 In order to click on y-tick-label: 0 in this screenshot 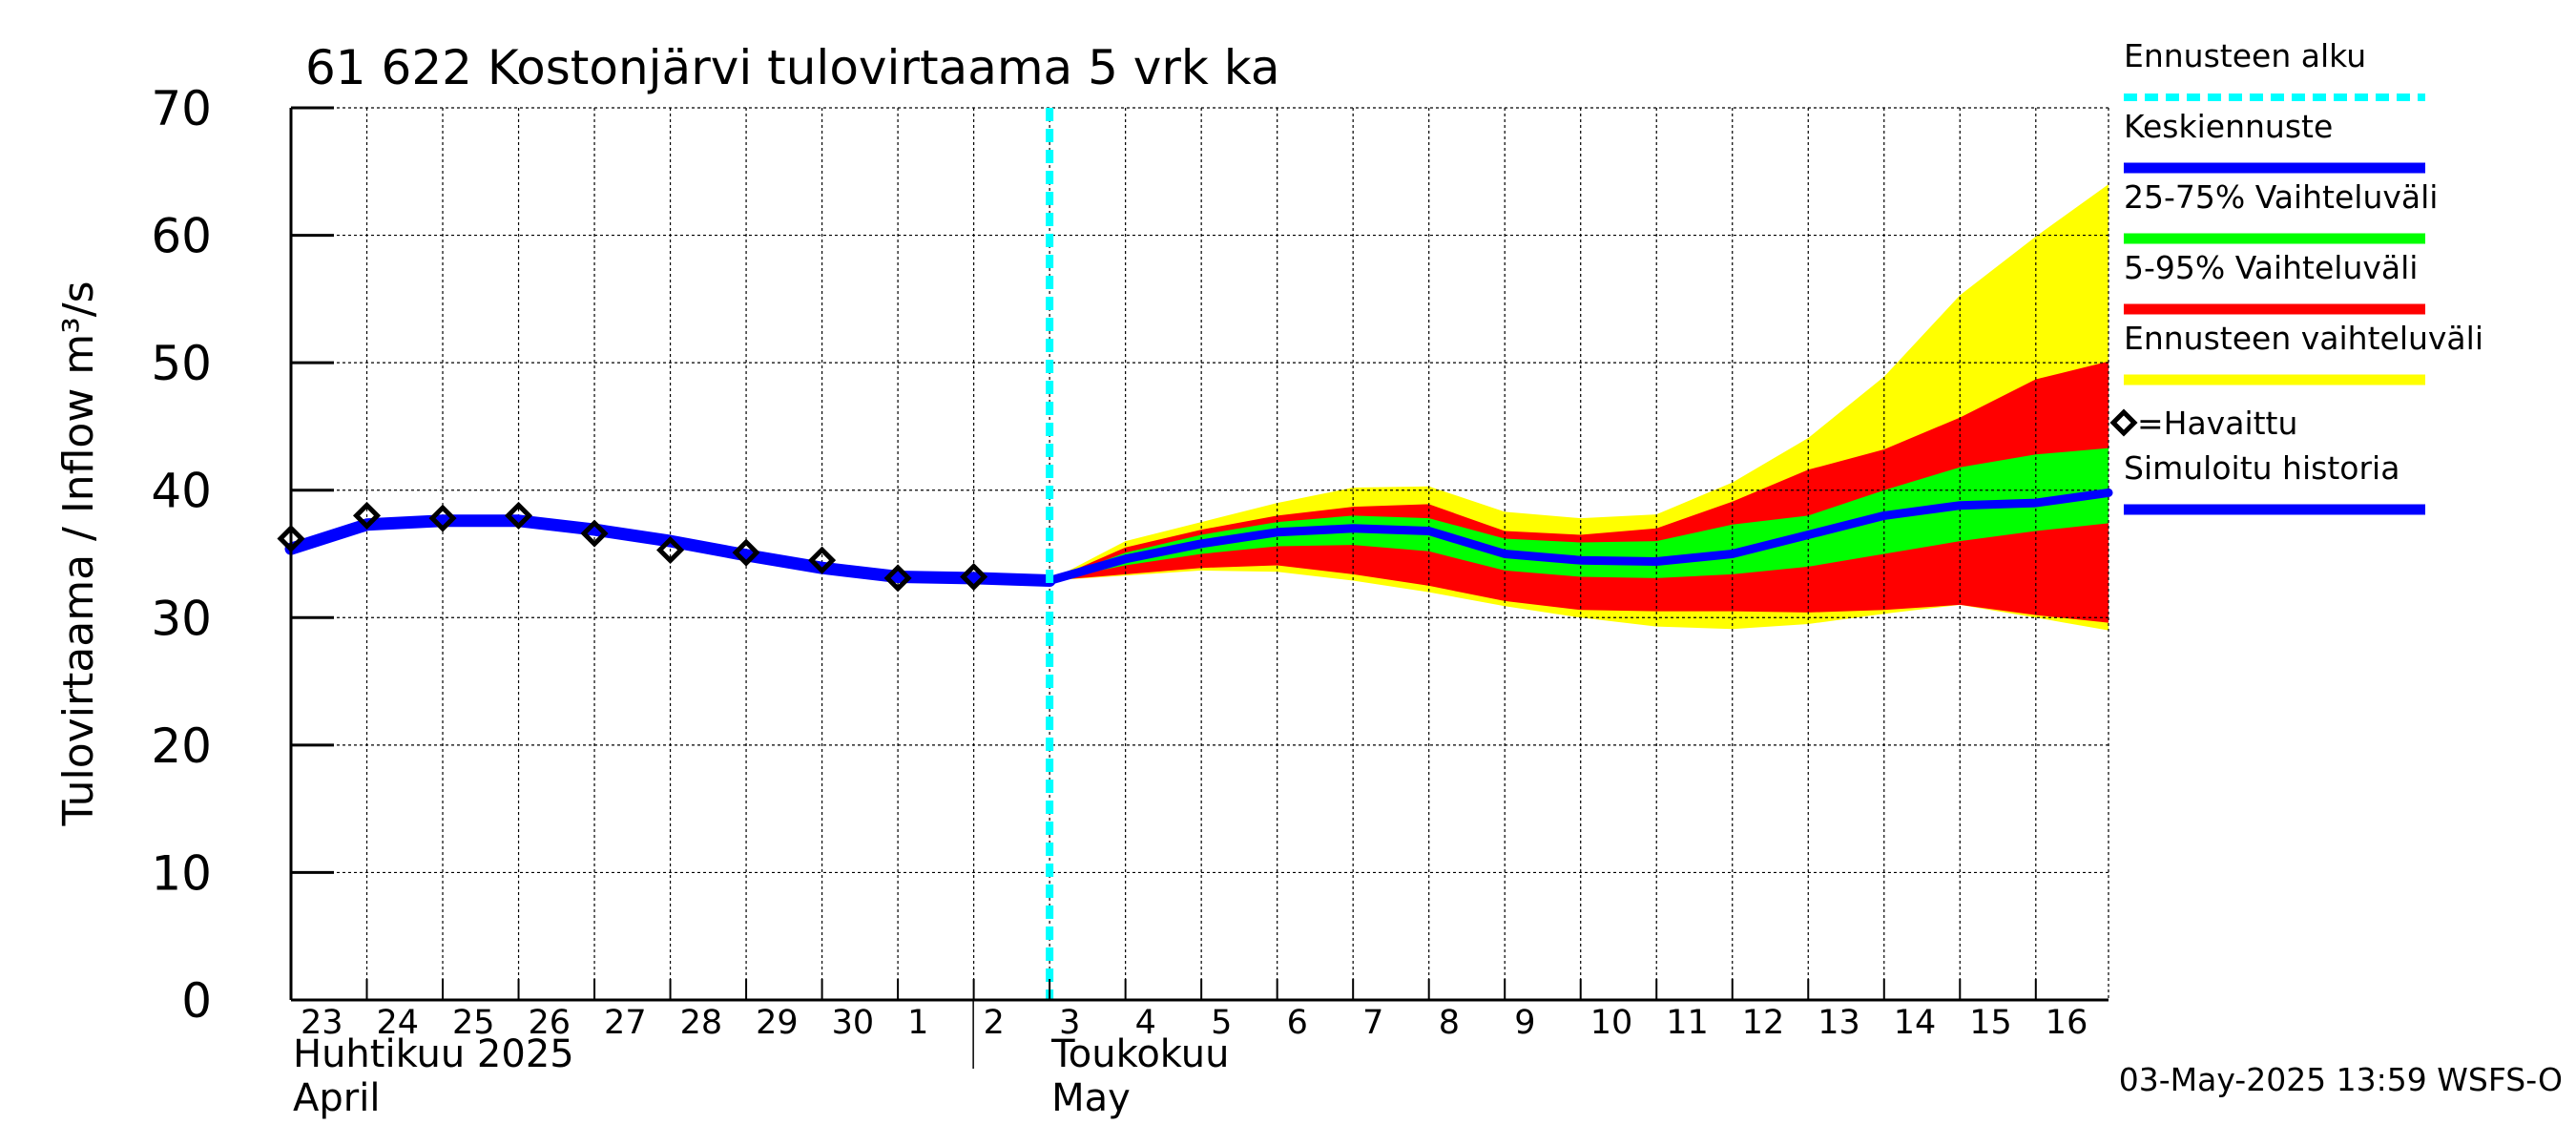, I will do `click(196, 1001)`.